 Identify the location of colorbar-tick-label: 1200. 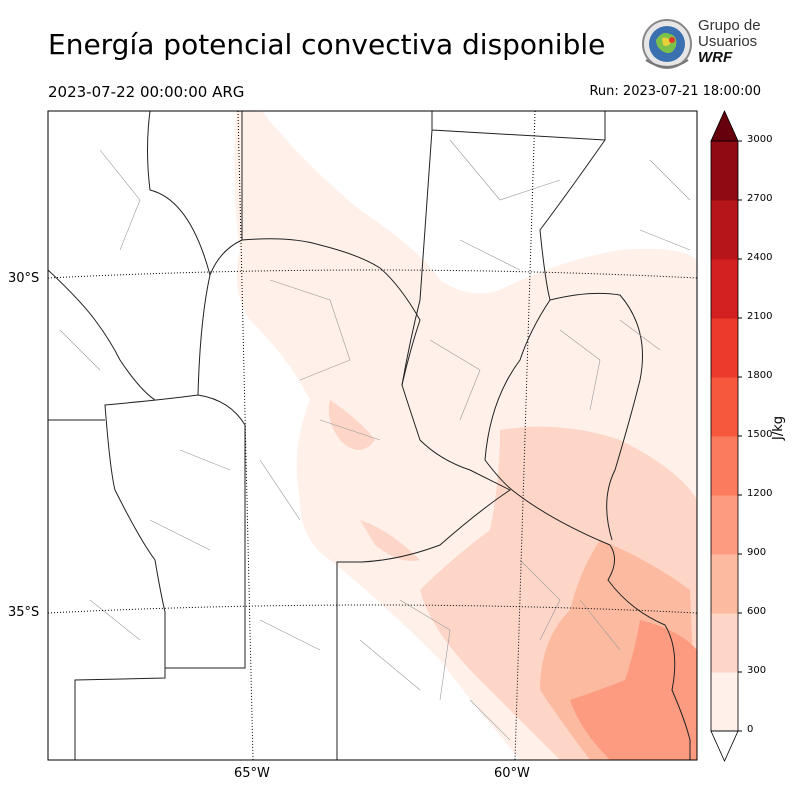
(760, 493).